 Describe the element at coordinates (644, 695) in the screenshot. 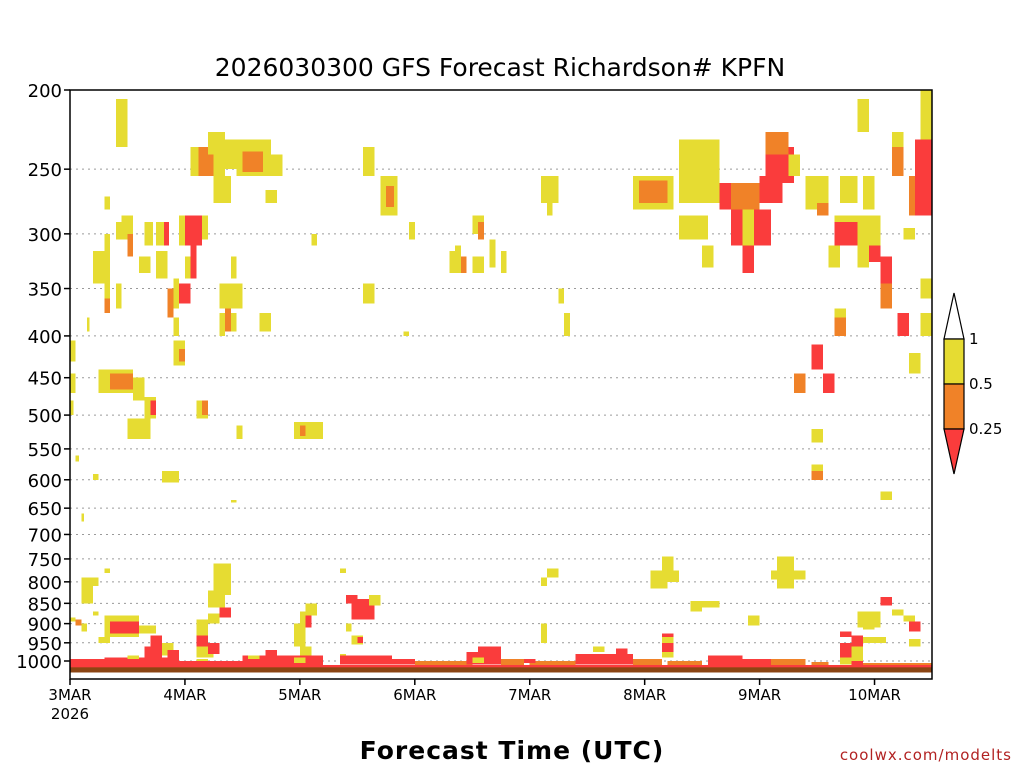

I see `x-tick-label: 8MAR` at that location.